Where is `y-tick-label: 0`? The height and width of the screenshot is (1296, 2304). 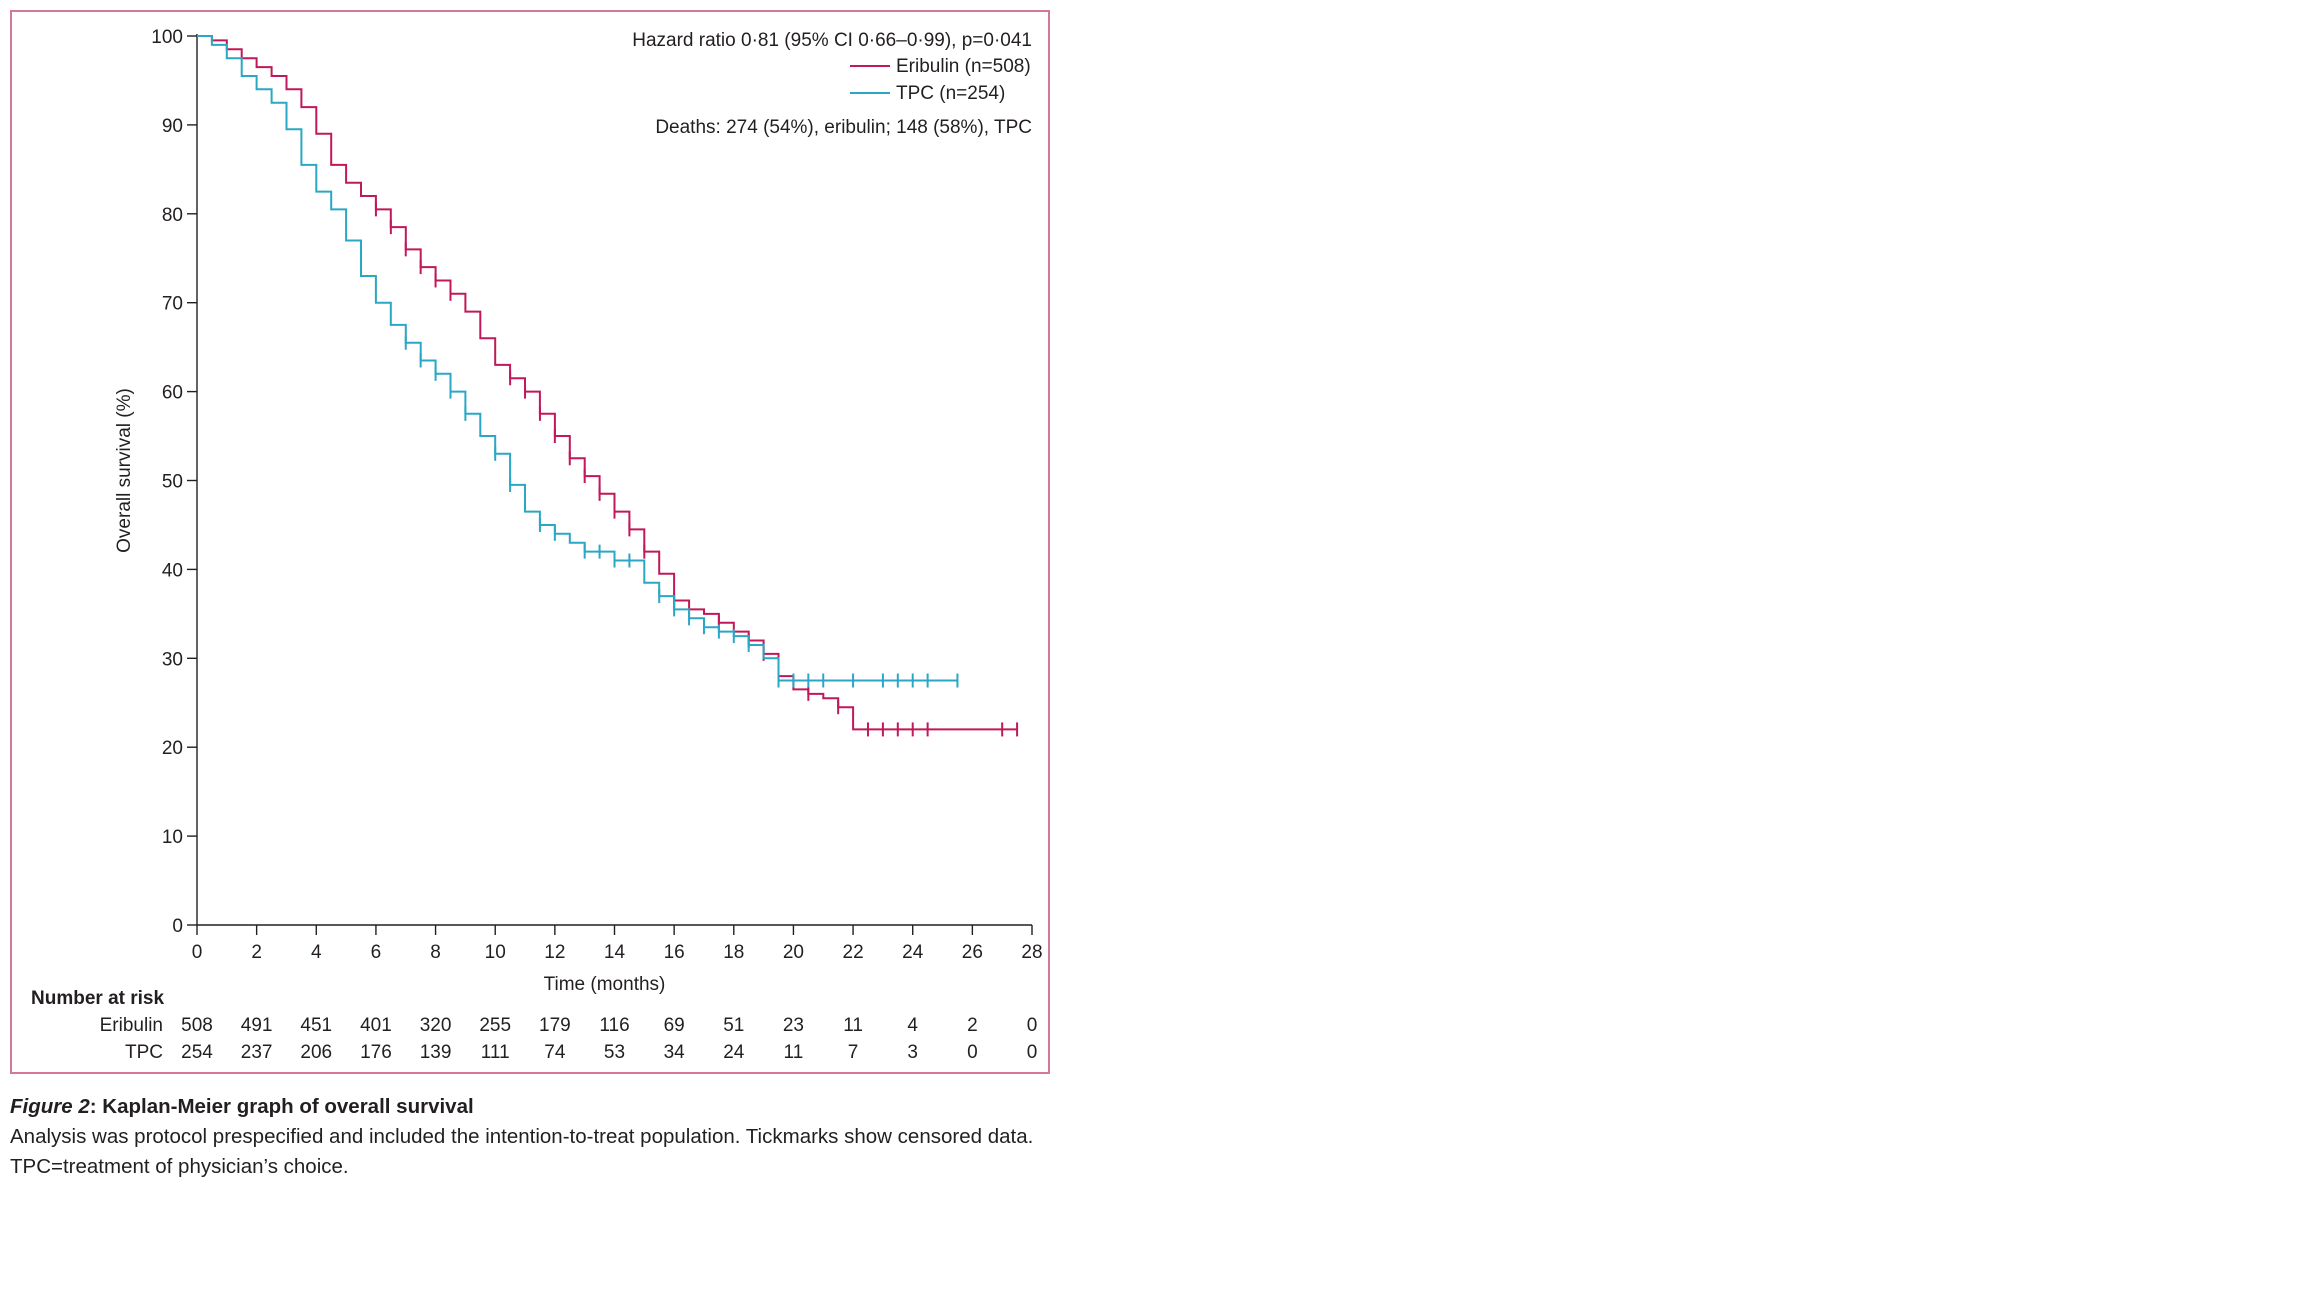
y-tick-label: 0 is located at coordinates (177, 926).